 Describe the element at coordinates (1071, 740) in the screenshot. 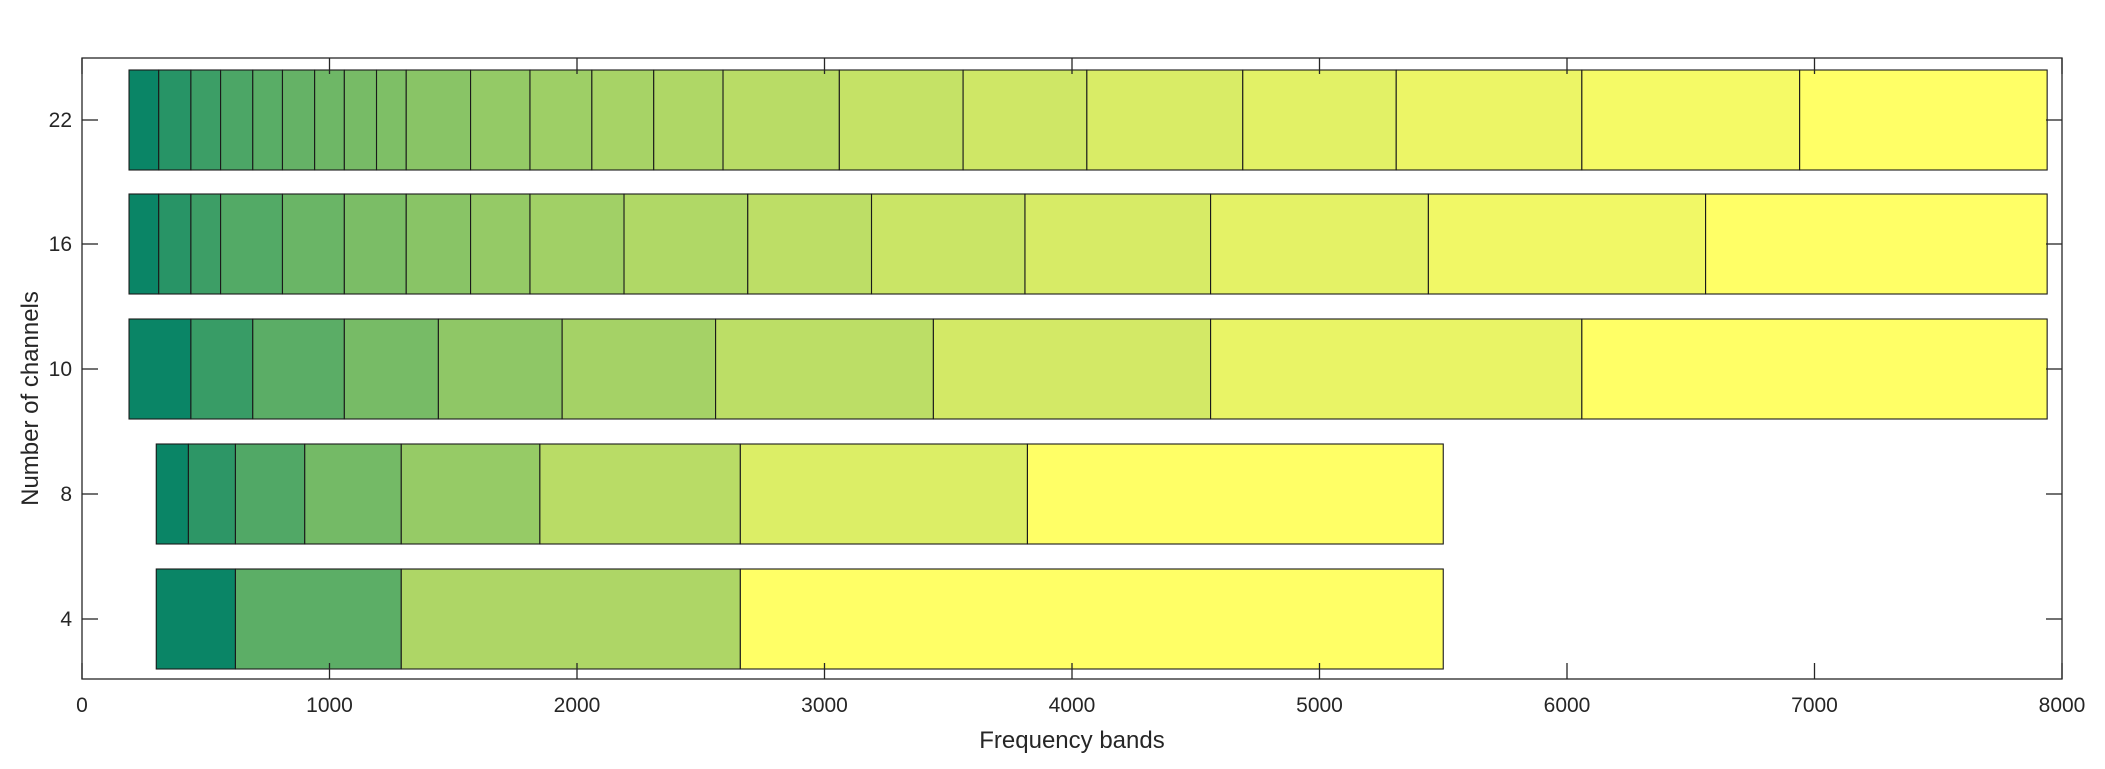

I see `x-axis-label: Frequency bands` at that location.